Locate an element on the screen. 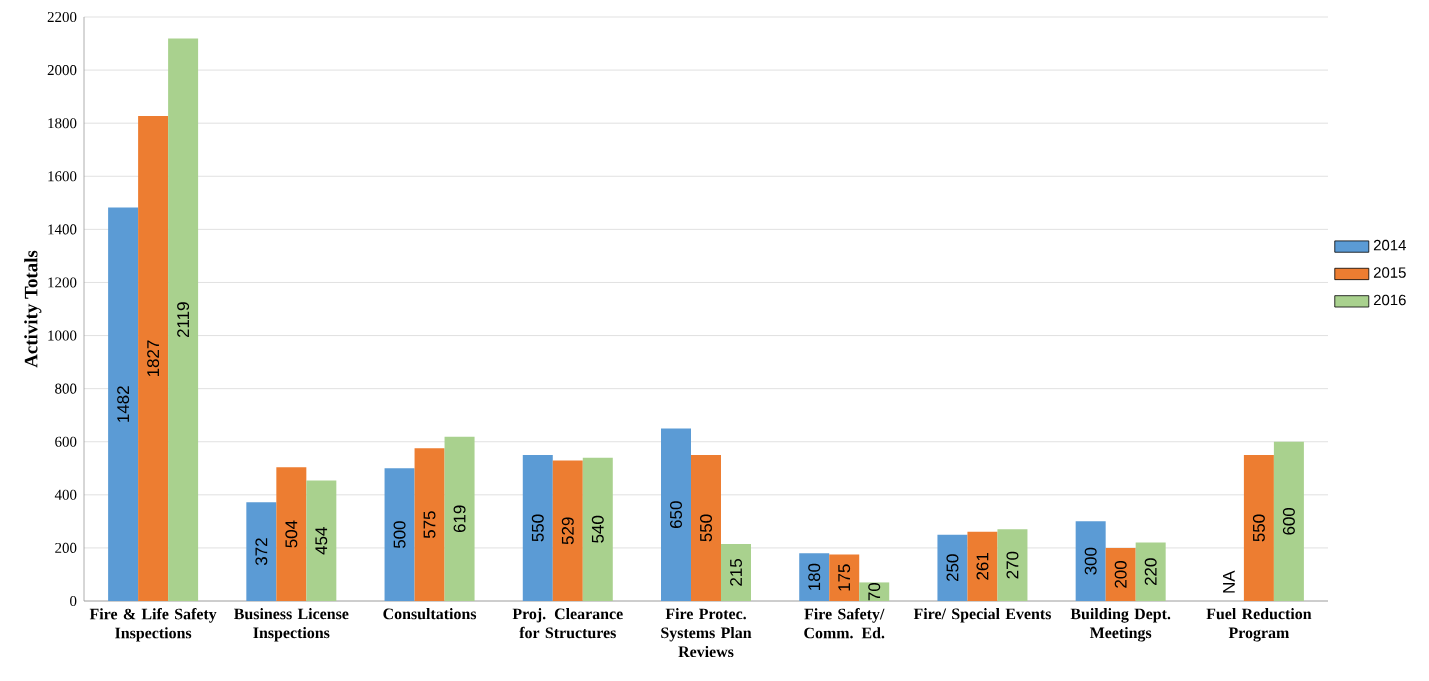 The height and width of the screenshot is (681, 1429). y-tick-label: 400 is located at coordinates (65, 494).